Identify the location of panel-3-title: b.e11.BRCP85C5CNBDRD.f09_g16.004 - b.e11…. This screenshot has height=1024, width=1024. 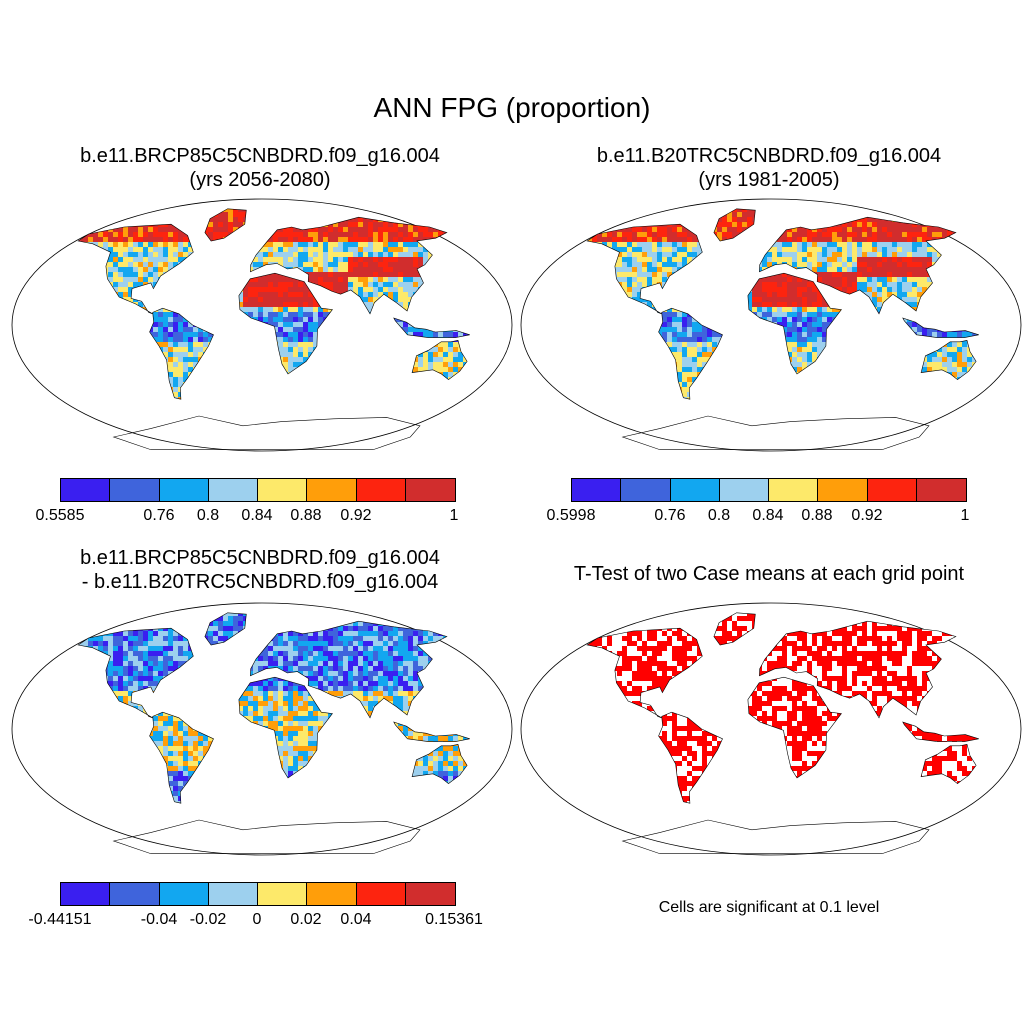
(260, 570).